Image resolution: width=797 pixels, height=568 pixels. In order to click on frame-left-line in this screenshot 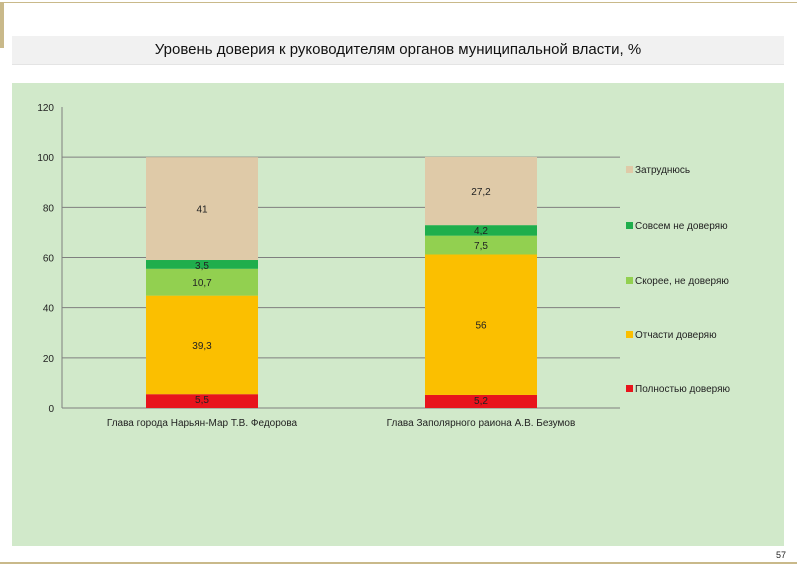, I will do `click(2, 25)`.